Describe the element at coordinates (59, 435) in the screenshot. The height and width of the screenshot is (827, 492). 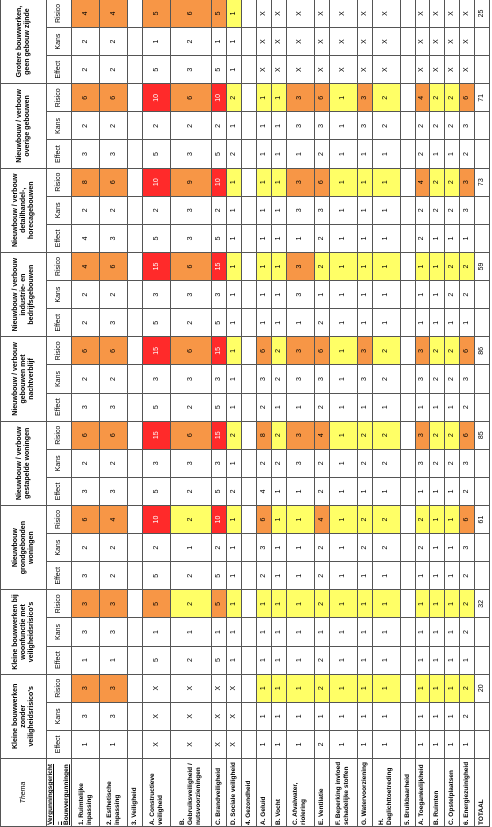
I see `sub-header: Risico` at that location.